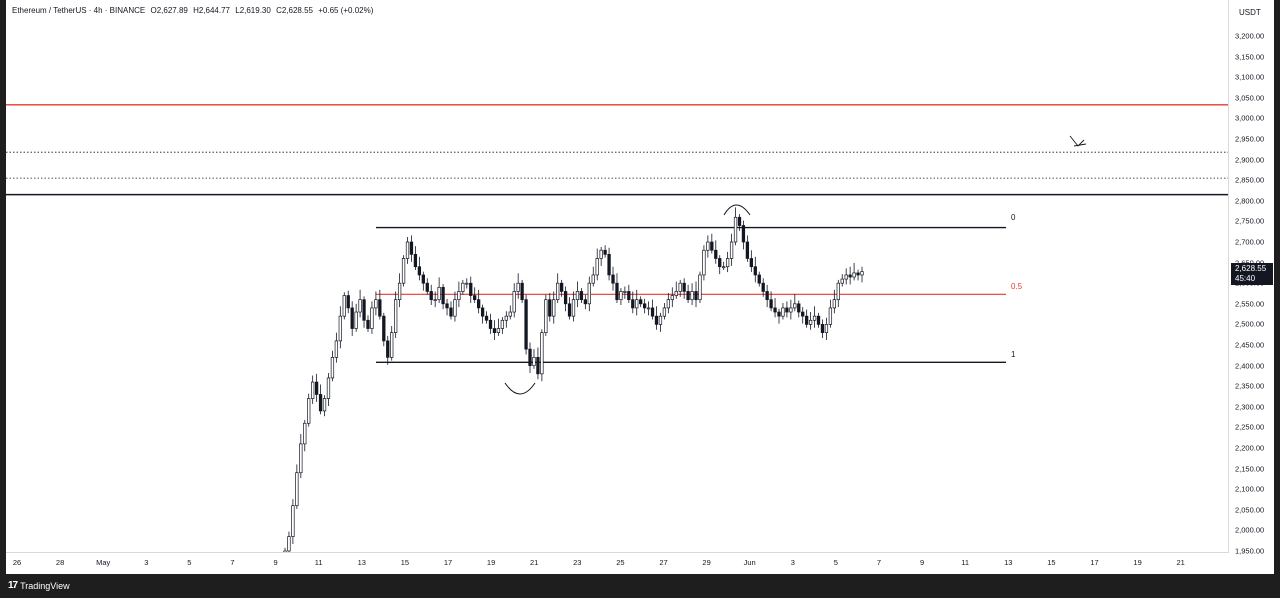 The width and height of the screenshot is (1280, 598). I want to click on price-tick-label: 2,650.00, so click(1249, 262).